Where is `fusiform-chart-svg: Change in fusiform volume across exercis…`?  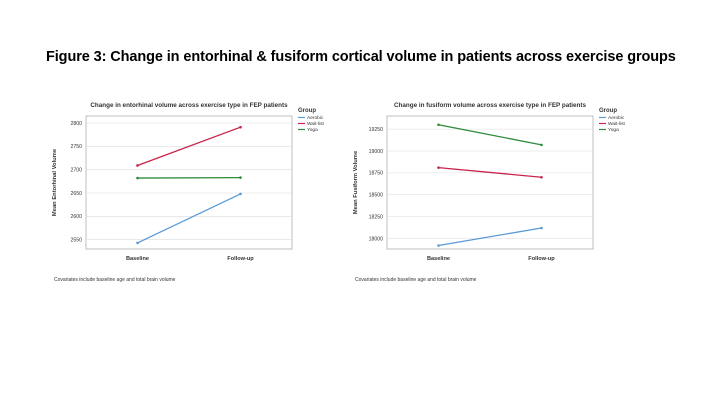 fusiform-chart-svg: Change in fusiform volume across exercis… is located at coordinates (489, 182).